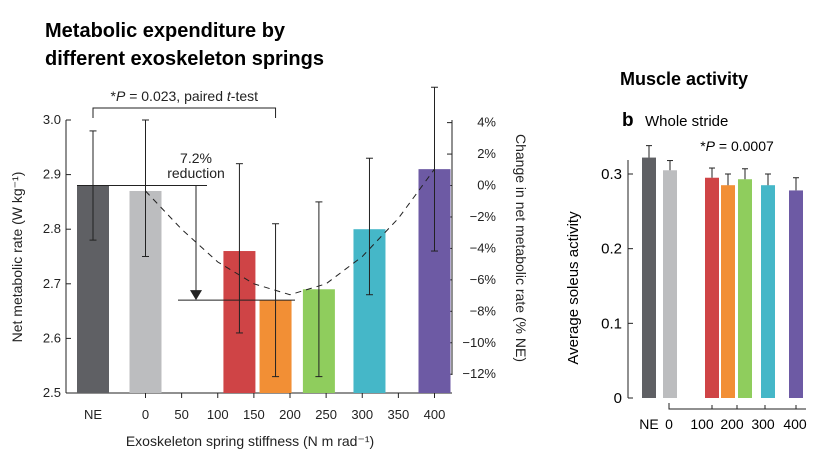 The width and height of the screenshot is (822, 457). I want to click on y-tick-label: 2.7, so click(52, 283).